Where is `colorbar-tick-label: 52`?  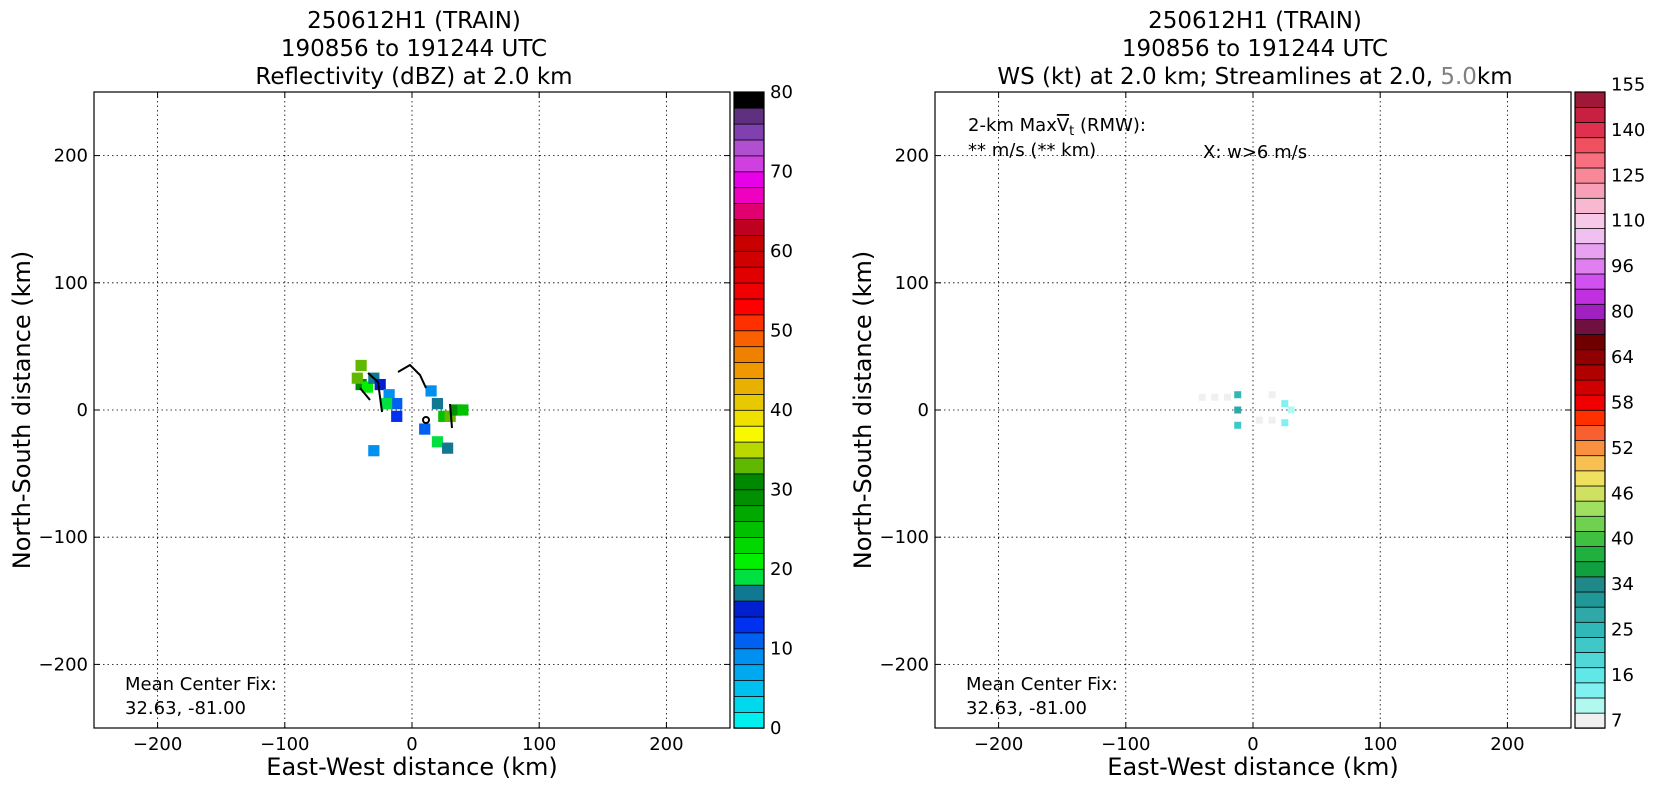 colorbar-tick-label: 52 is located at coordinates (1622, 448).